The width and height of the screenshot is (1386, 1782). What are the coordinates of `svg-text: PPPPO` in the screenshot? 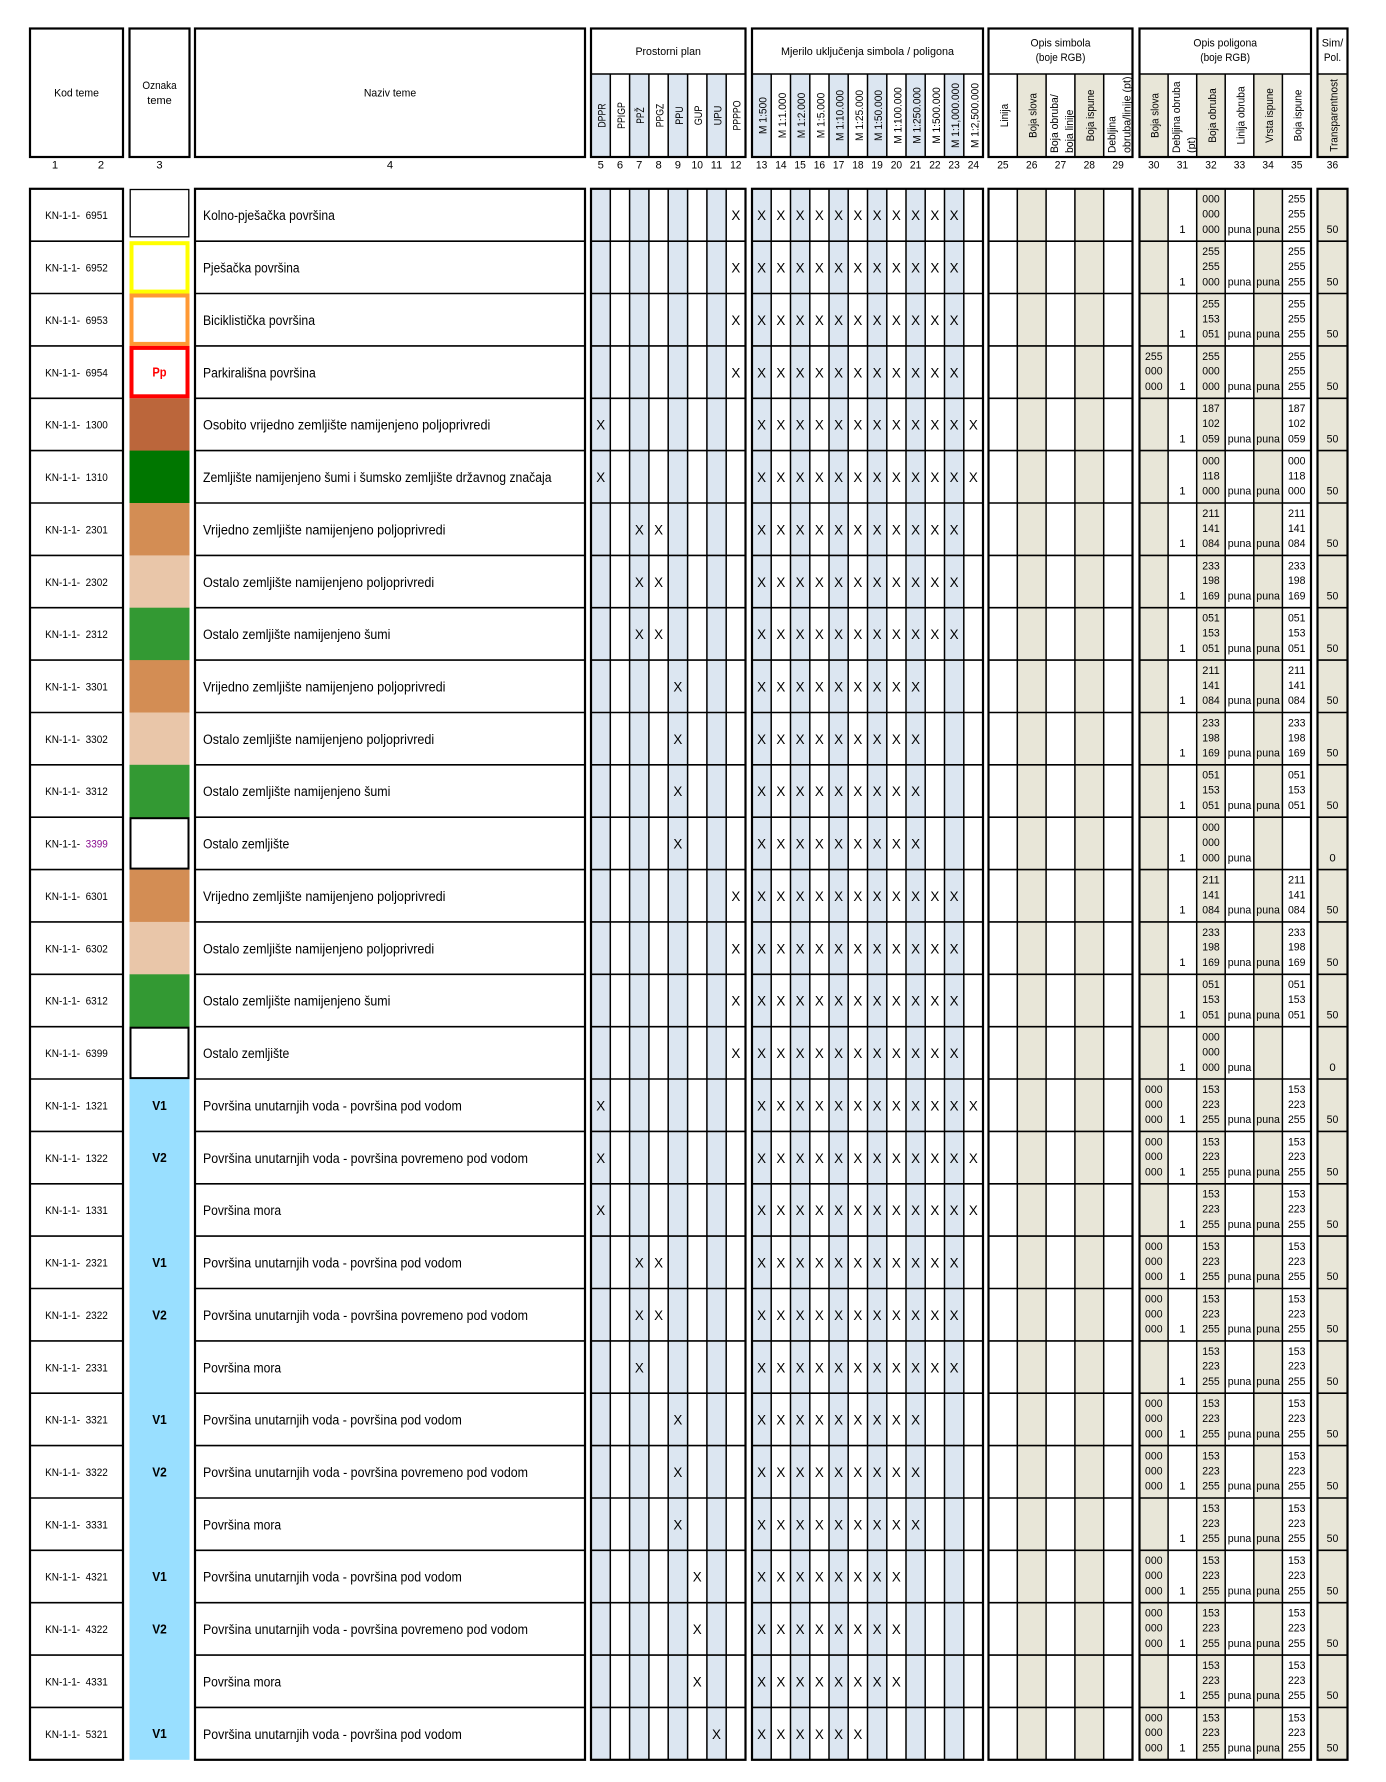 It's located at (738, 115).